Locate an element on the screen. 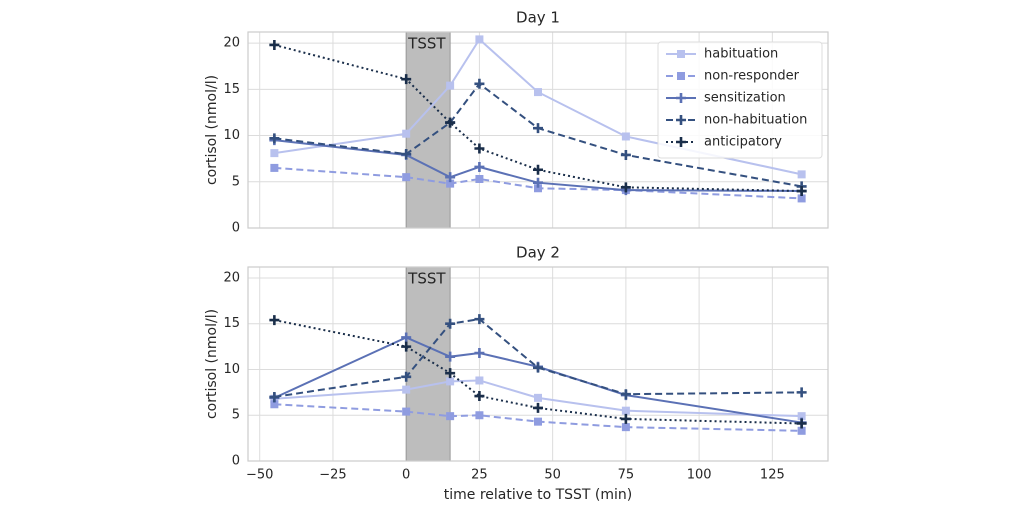 This screenshot has height=512, width=1024. legend-label: sensitization is located at coordinates (745, 98).